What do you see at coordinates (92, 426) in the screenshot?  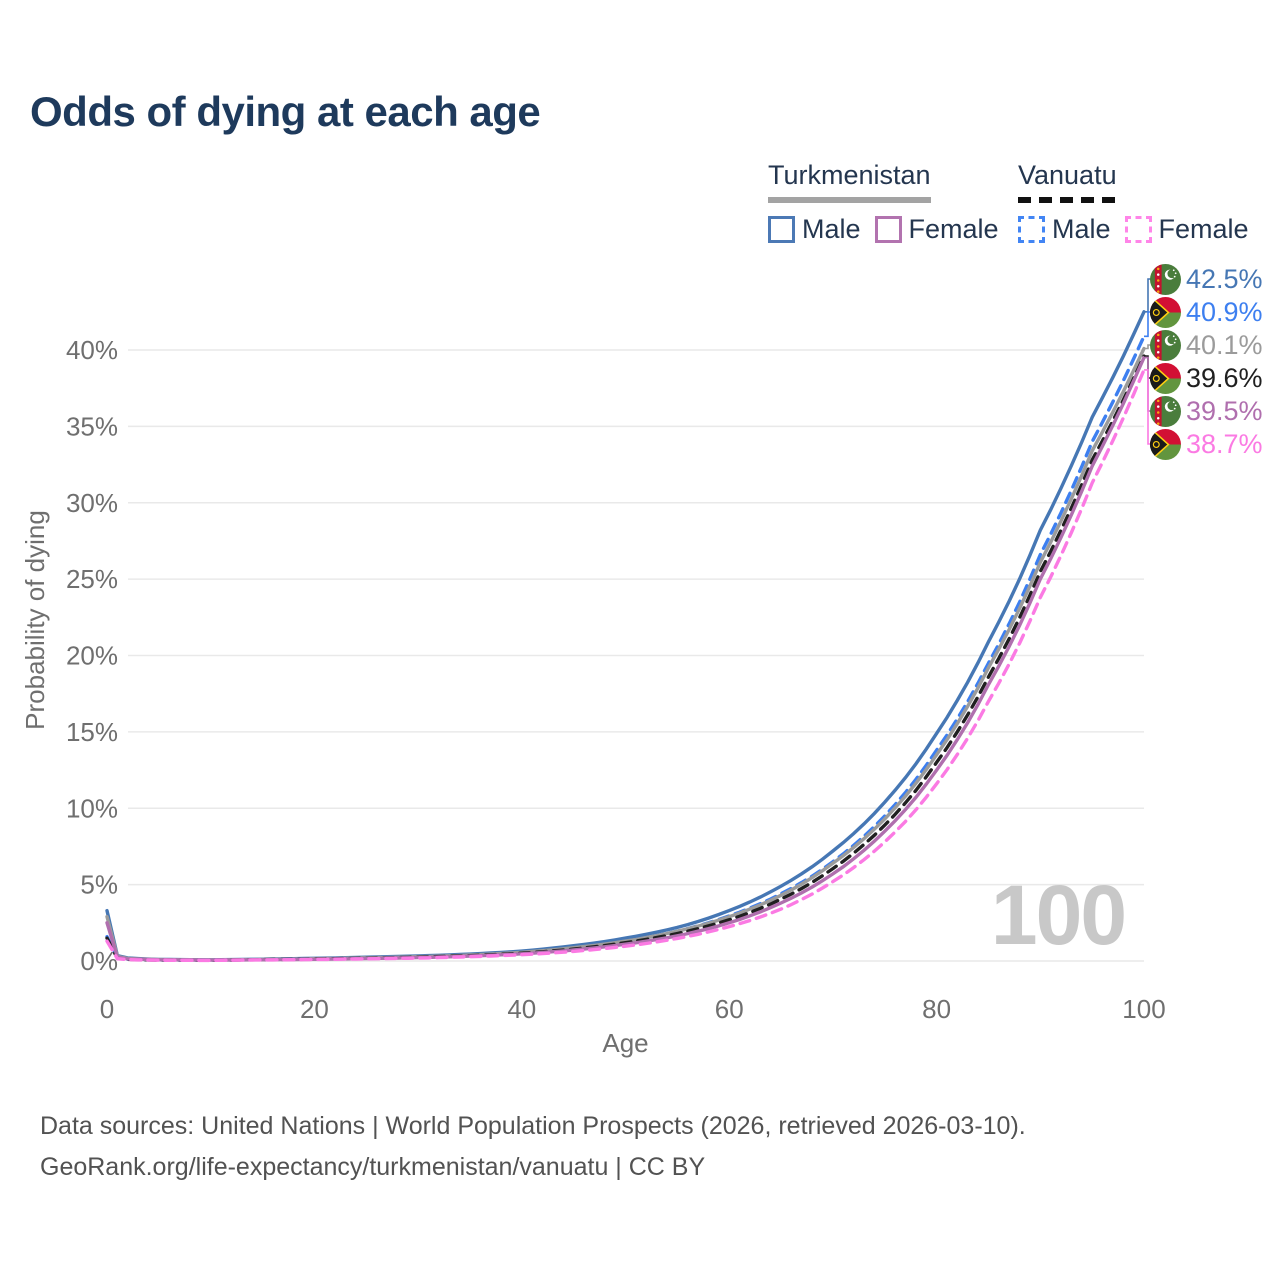 I see `y-tick-label: 35%` at bounding box center [92, 426].